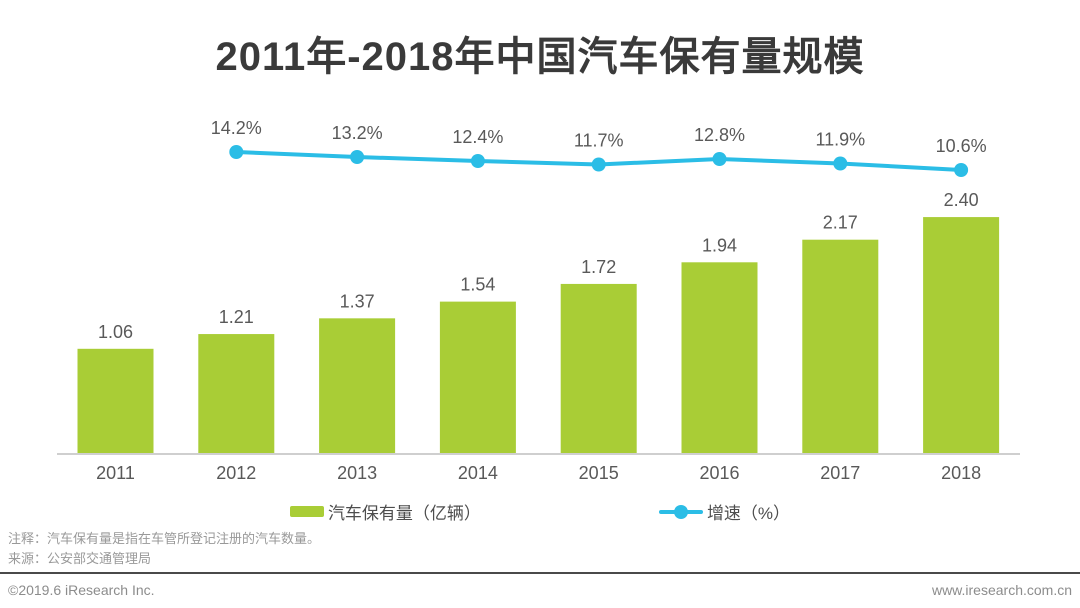 This screenshot has width=1080, height=608. Describe the element at coordinates (599, 473) in the screenshot. I see `x-tick-label-2015: 2015` at that location.